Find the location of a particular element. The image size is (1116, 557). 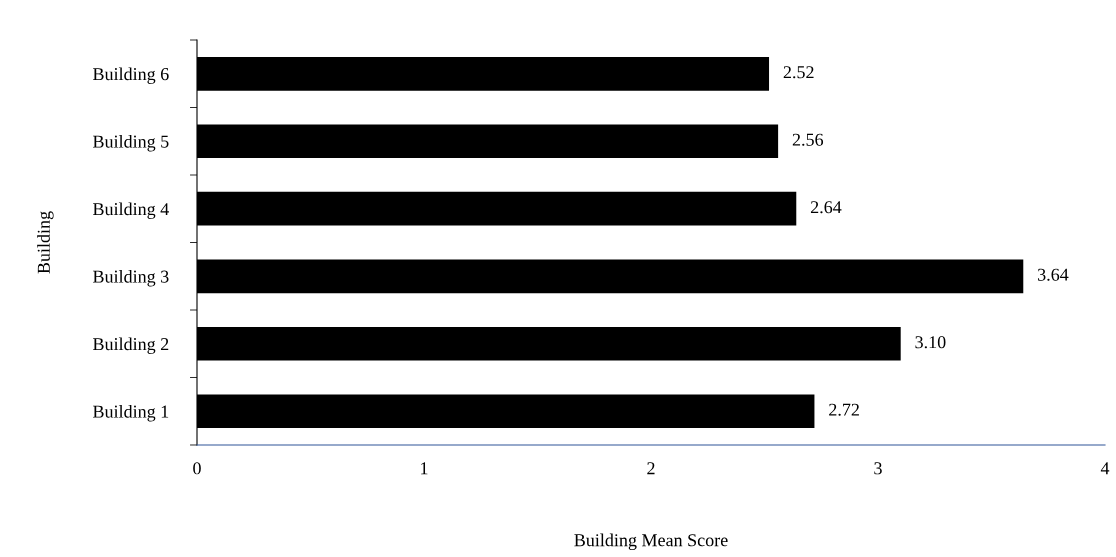

x-tick-label: 4 is located at coordinates (1105, 468).